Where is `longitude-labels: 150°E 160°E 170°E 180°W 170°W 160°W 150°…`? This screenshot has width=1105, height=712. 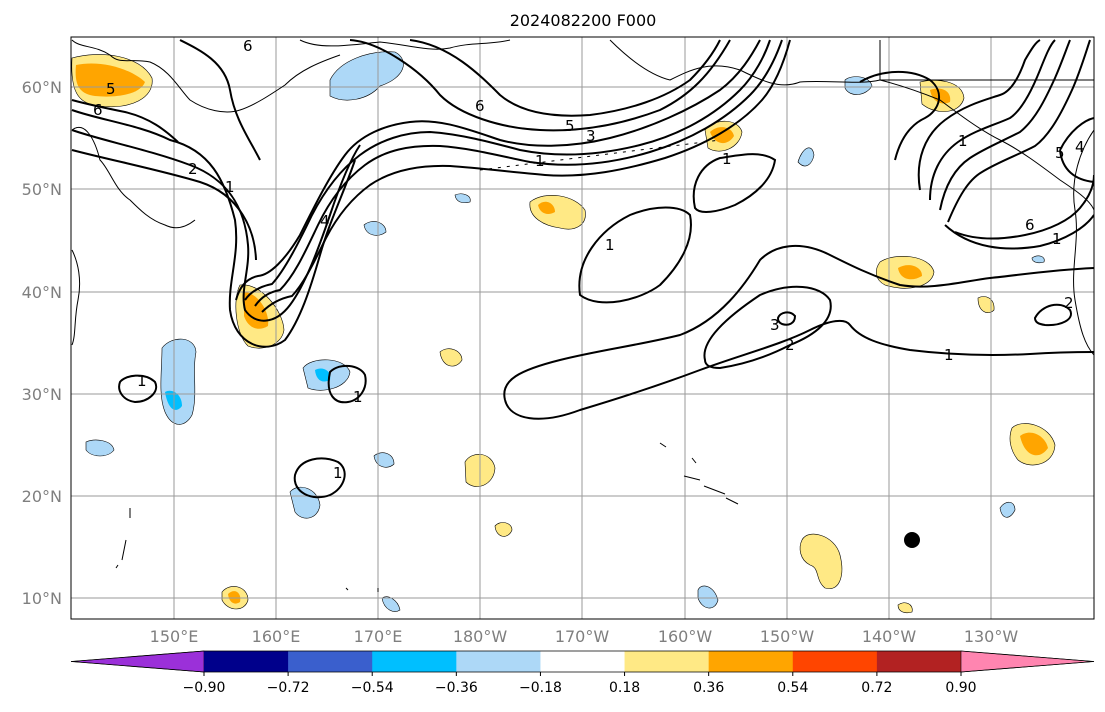 longitude-labels: 150°E 160°E 170°E 180°W 170°W 160°W 150°… is located at coordinates (584, 636).